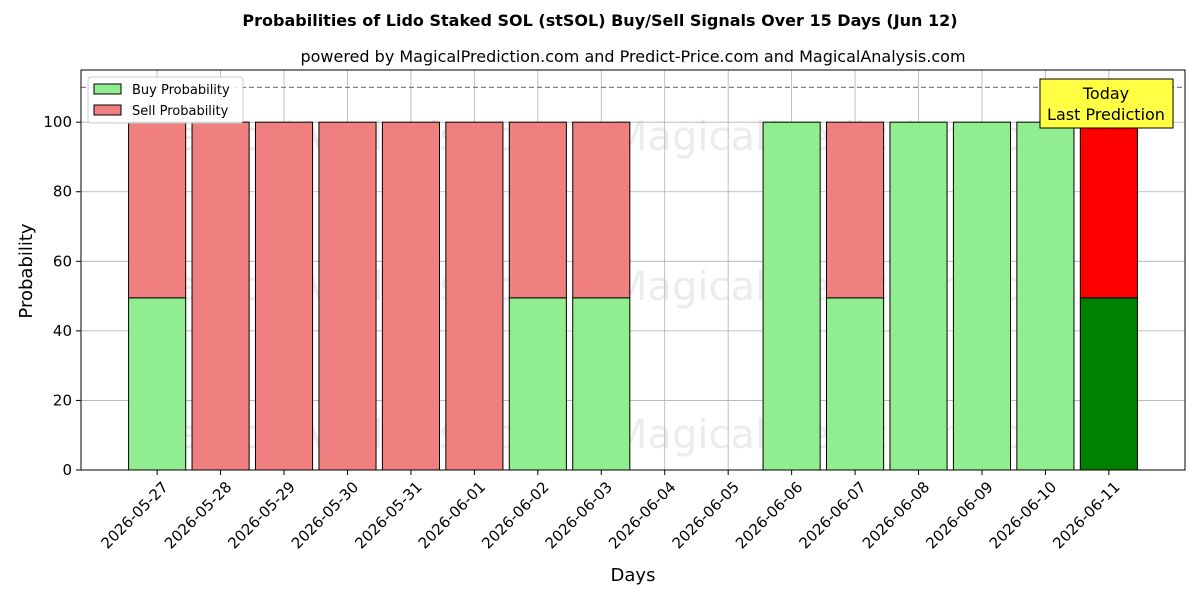  Describe the element at coordinates (1105, 93) in the screenshot. I see `annotation-text: Today` at that location.